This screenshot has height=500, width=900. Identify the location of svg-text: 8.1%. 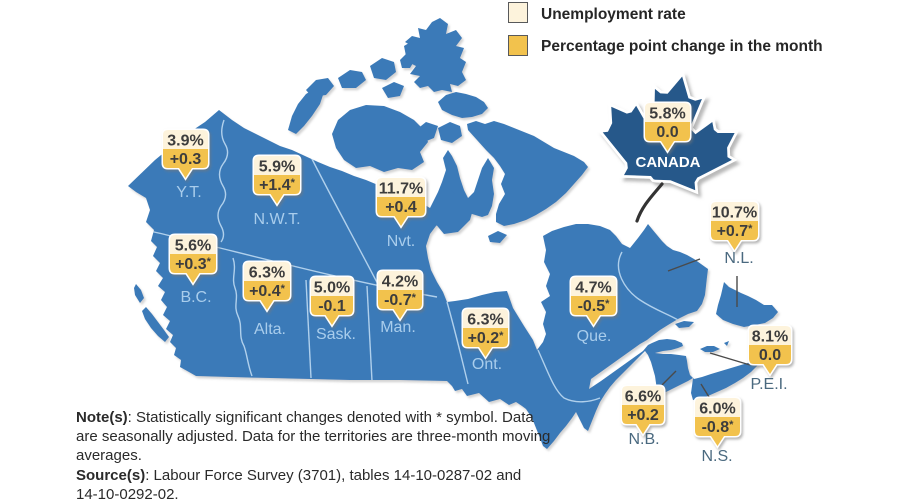
(770, 337).